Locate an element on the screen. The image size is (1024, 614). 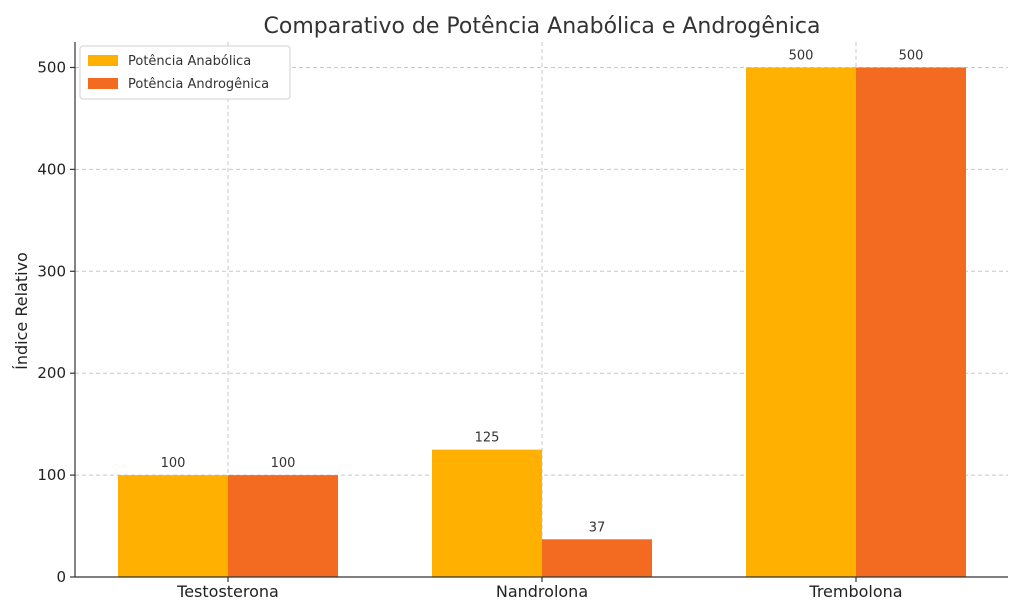
x-tick-label-nandrolona: Nandrolona is located at coordinates (542, 591).